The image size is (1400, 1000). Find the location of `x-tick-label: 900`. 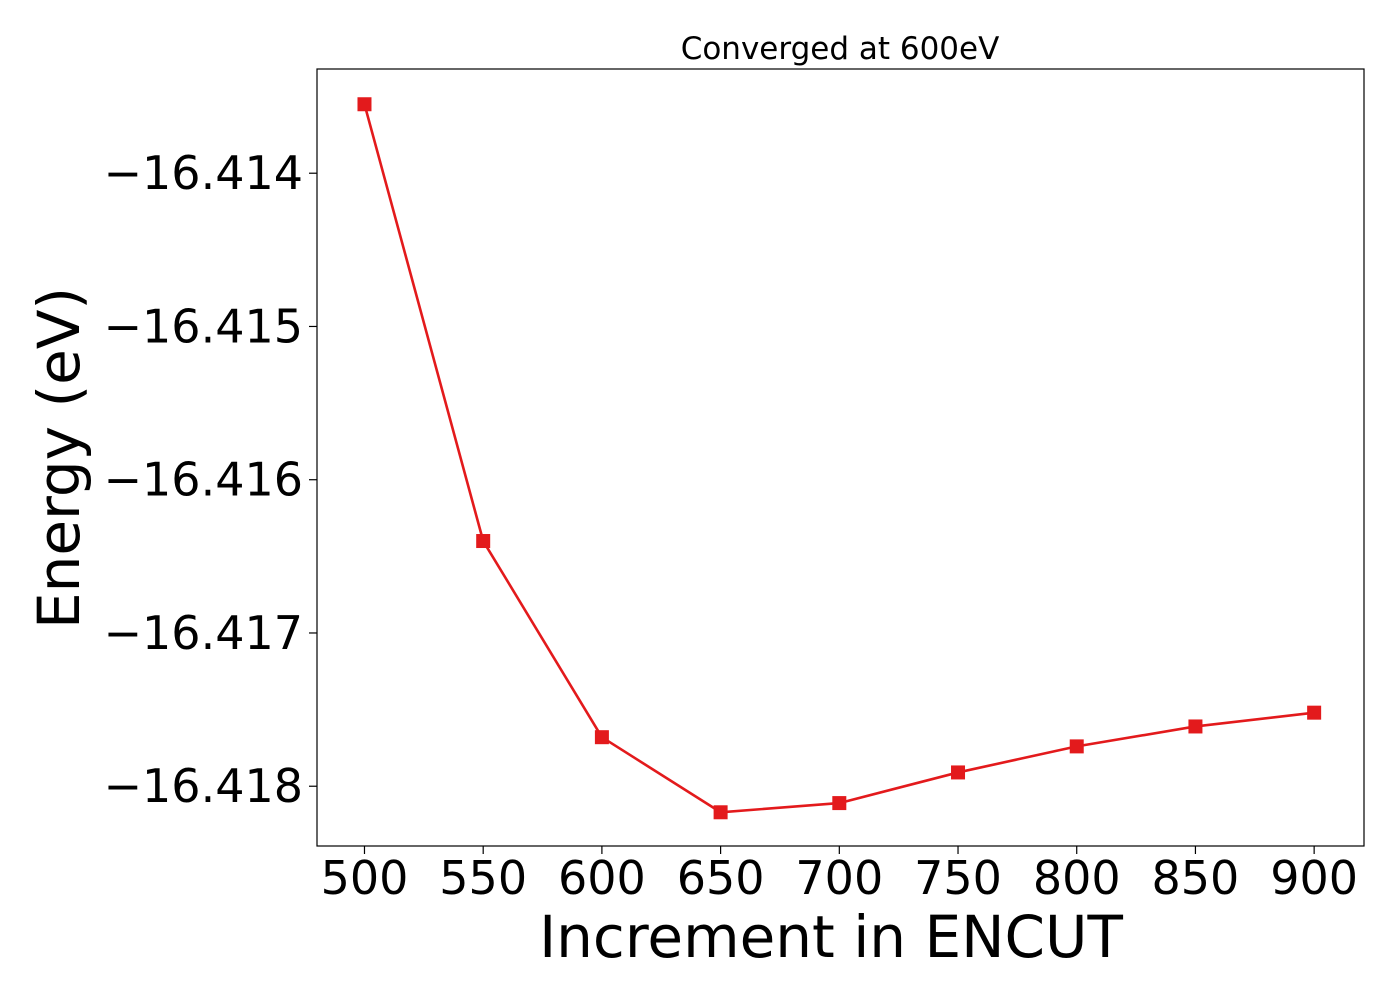

x-tick-label: 900 is located at coordinates (1314, 878).